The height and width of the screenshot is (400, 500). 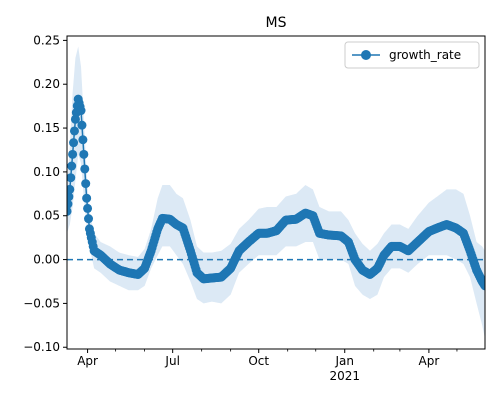 I want to click on legend: growth_rate, so click(x=412, y=55).